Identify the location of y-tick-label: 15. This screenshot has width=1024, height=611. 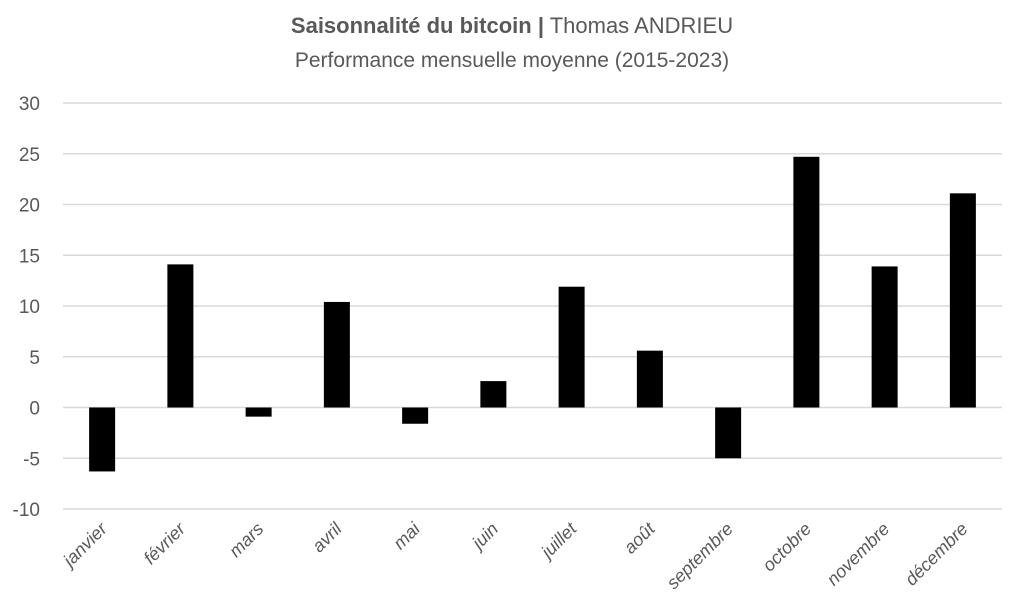
(29, 256).